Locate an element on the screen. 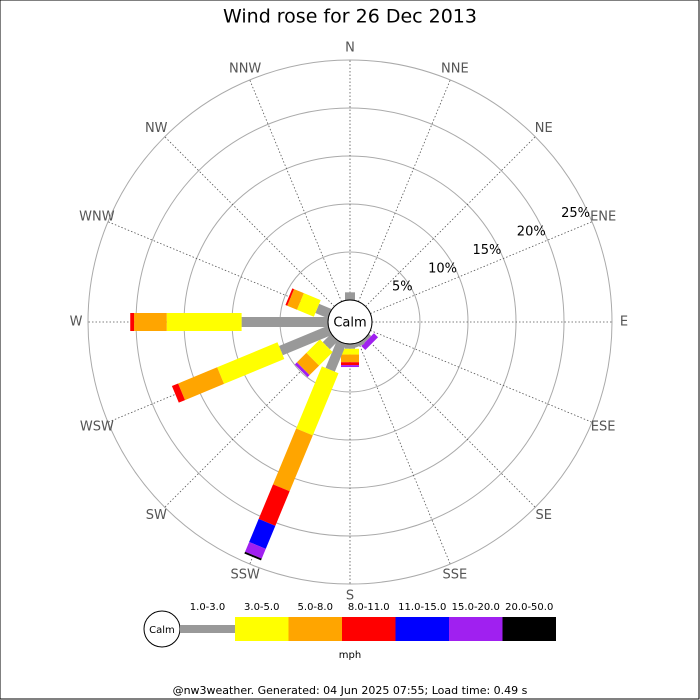 The width and height of the screenshot is (700, 700). legend-label: 20.0-50.0 is located at coordinates (529, 607).